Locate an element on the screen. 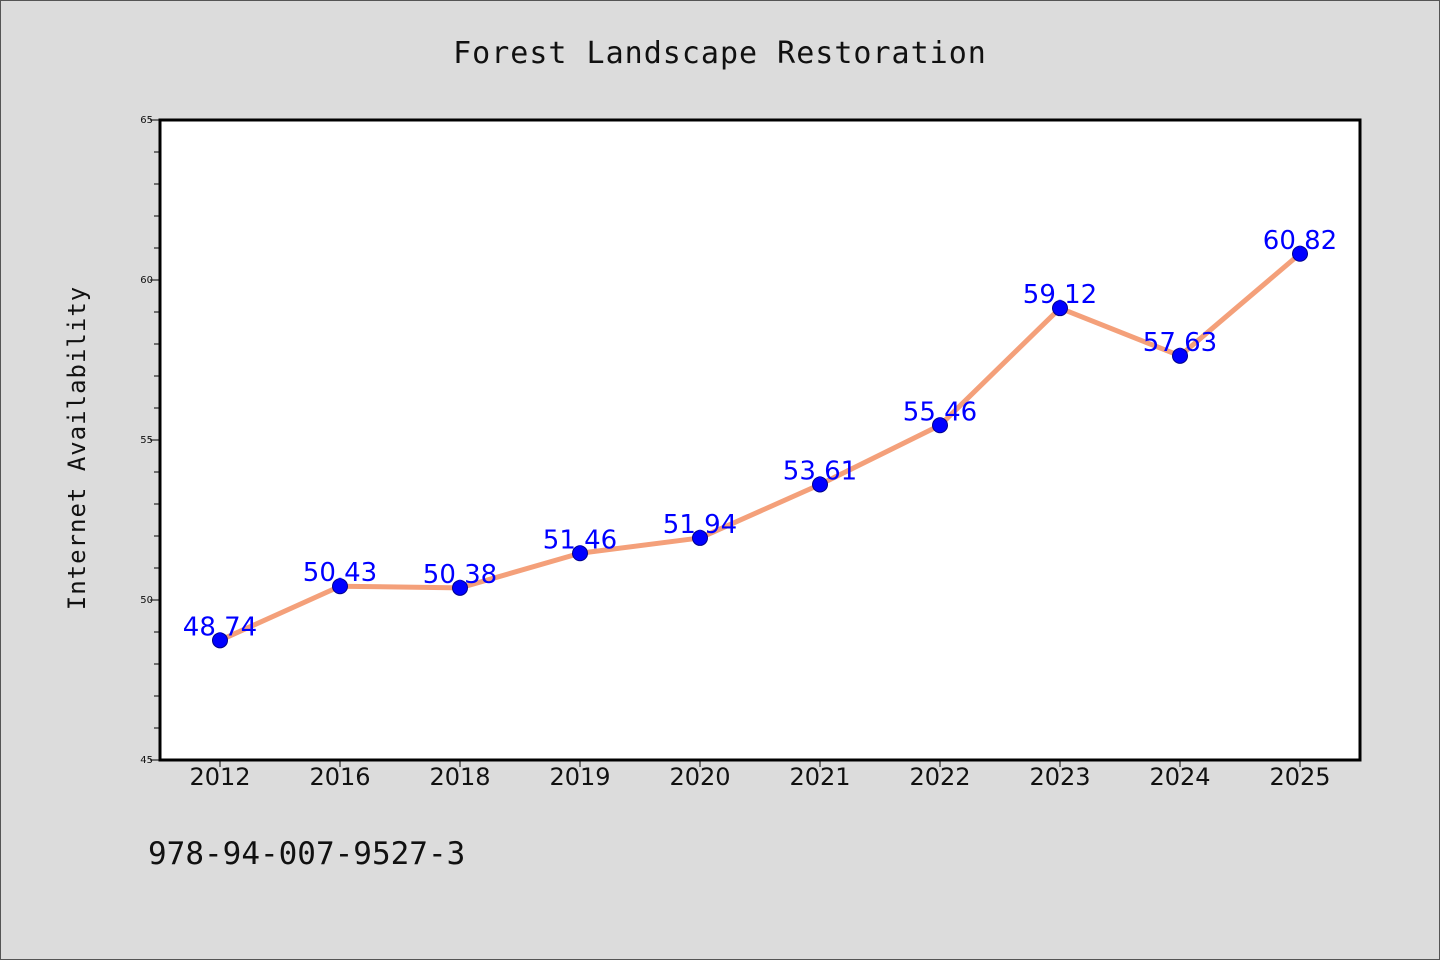  data-label: 59.12 is located at coordinates (1060, 295).